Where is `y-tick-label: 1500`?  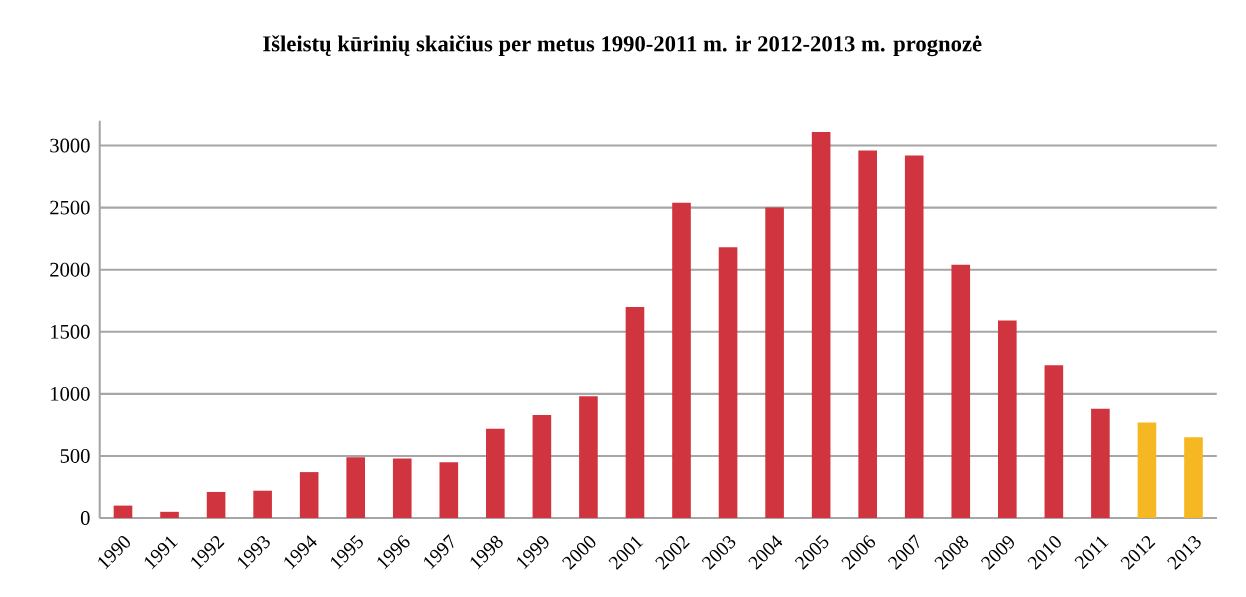 y-tick-label: 1500 is located at coordinates (70, 331).